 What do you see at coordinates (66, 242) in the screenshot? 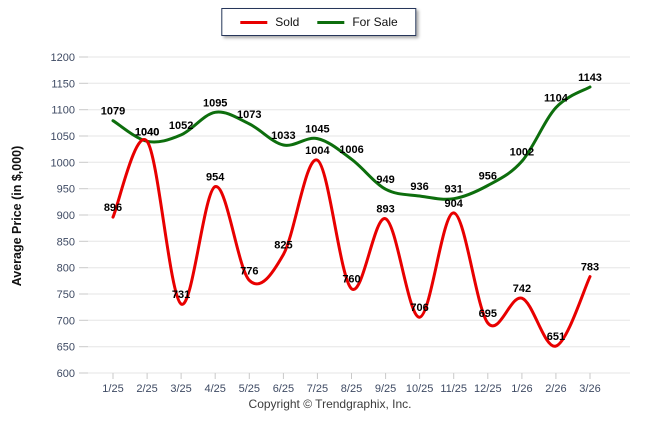
I see `y-tick-label: 850` at bounding box center [66, 242].